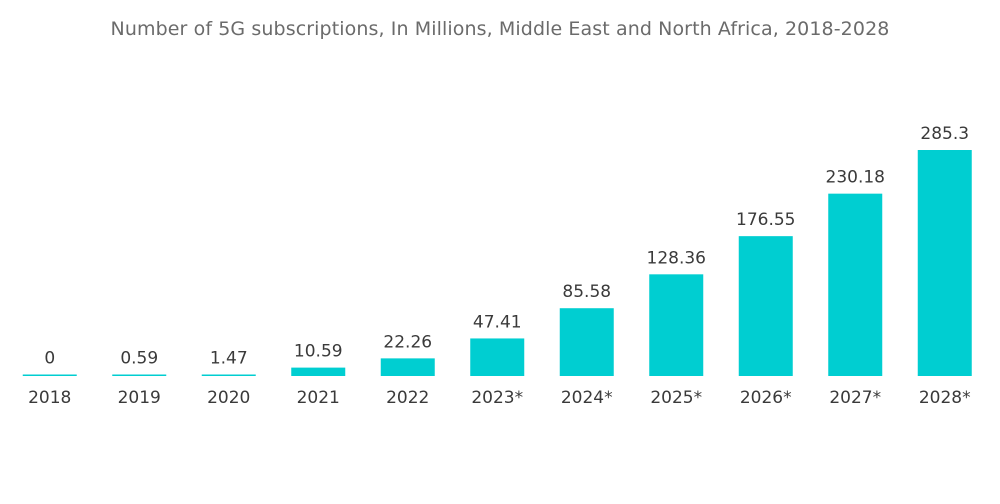 This screenshot has height=504, width=1000. Describe the element at coordinates (676, 325) in the screenshot. I see `bar-2025` at that location.